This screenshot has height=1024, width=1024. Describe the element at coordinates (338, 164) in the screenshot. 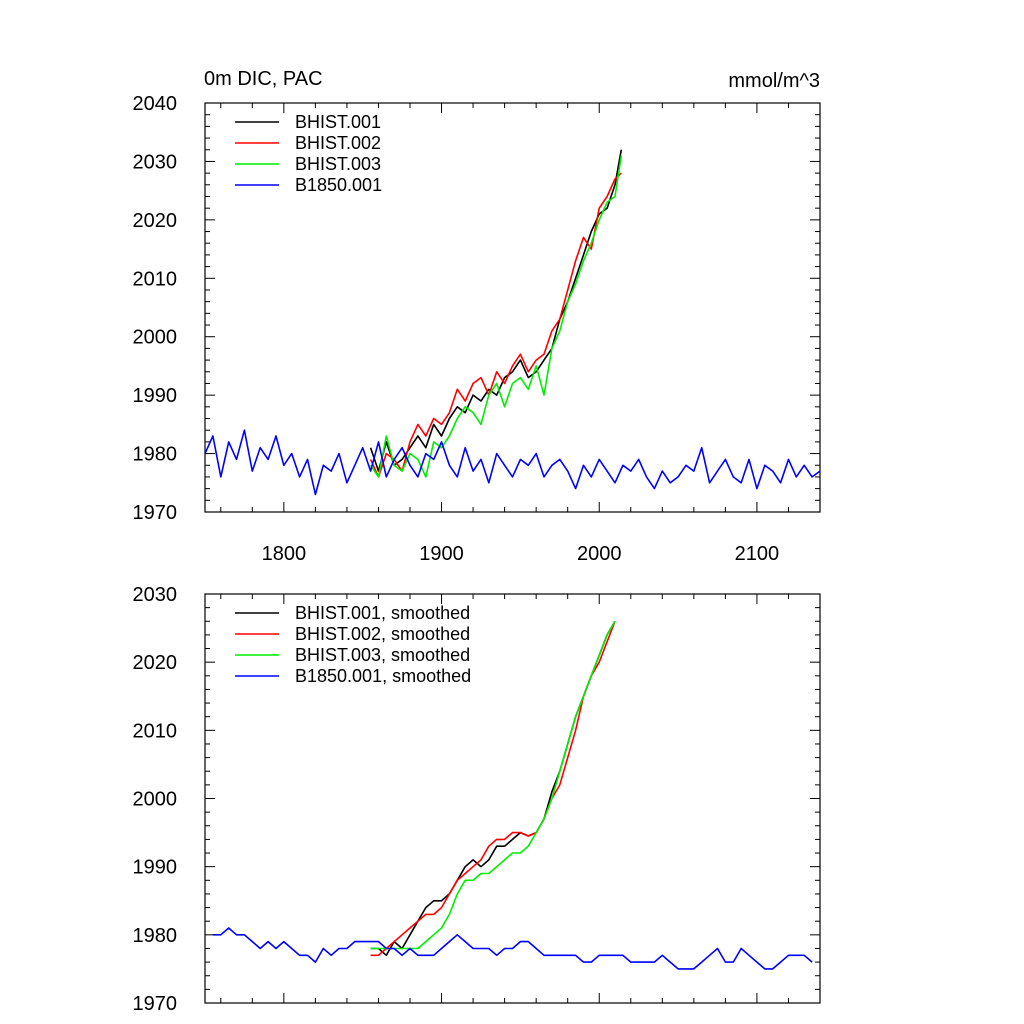

I see `legend-label: BHIST.003` at that location.